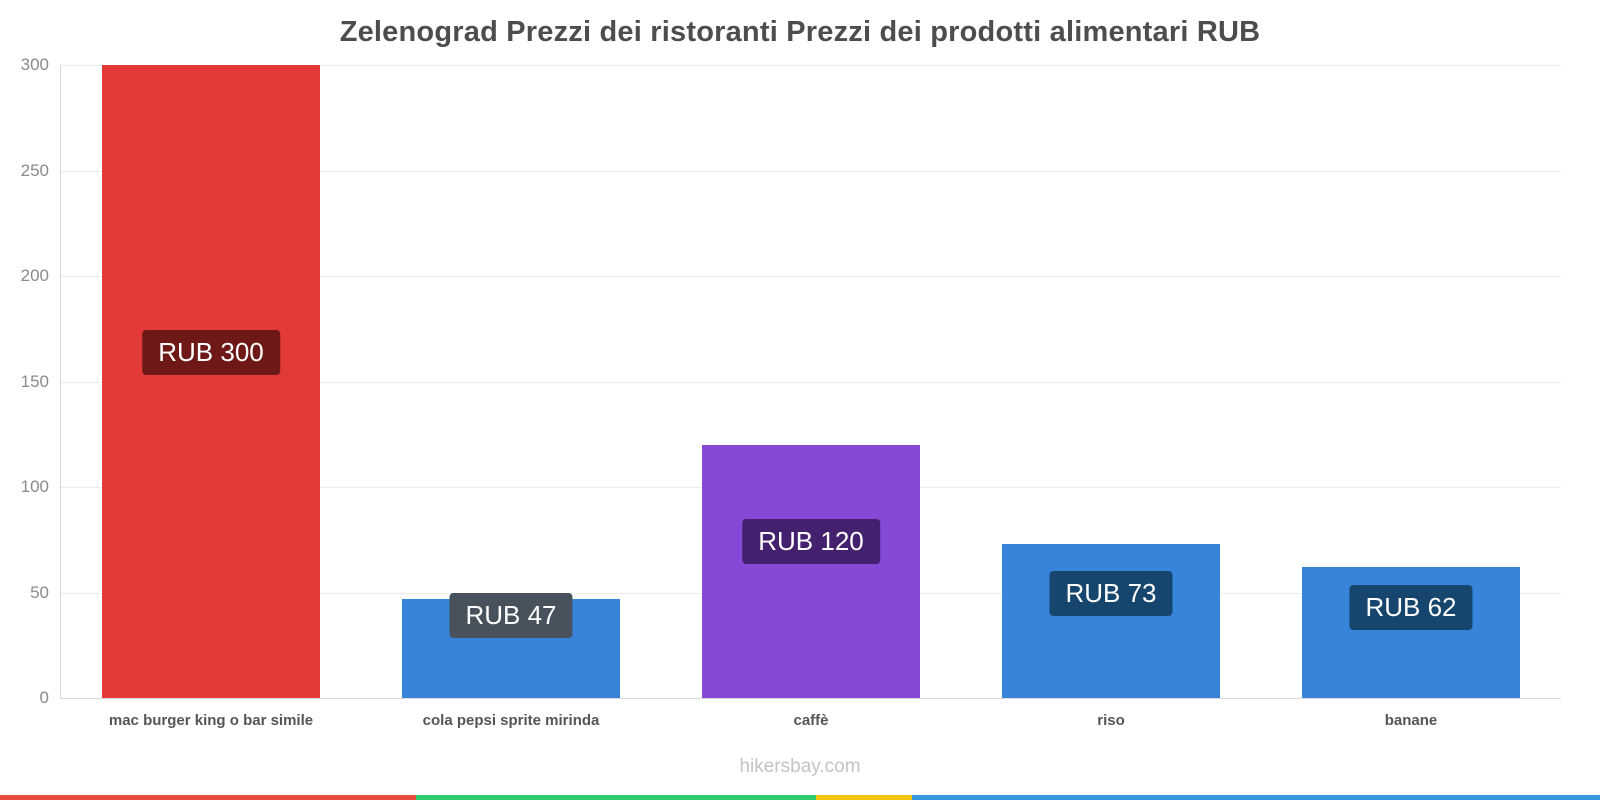  Describe the element at coordinates (511, 615) in the screenshot. I see `bar-value-label: RUB 47` at that location.